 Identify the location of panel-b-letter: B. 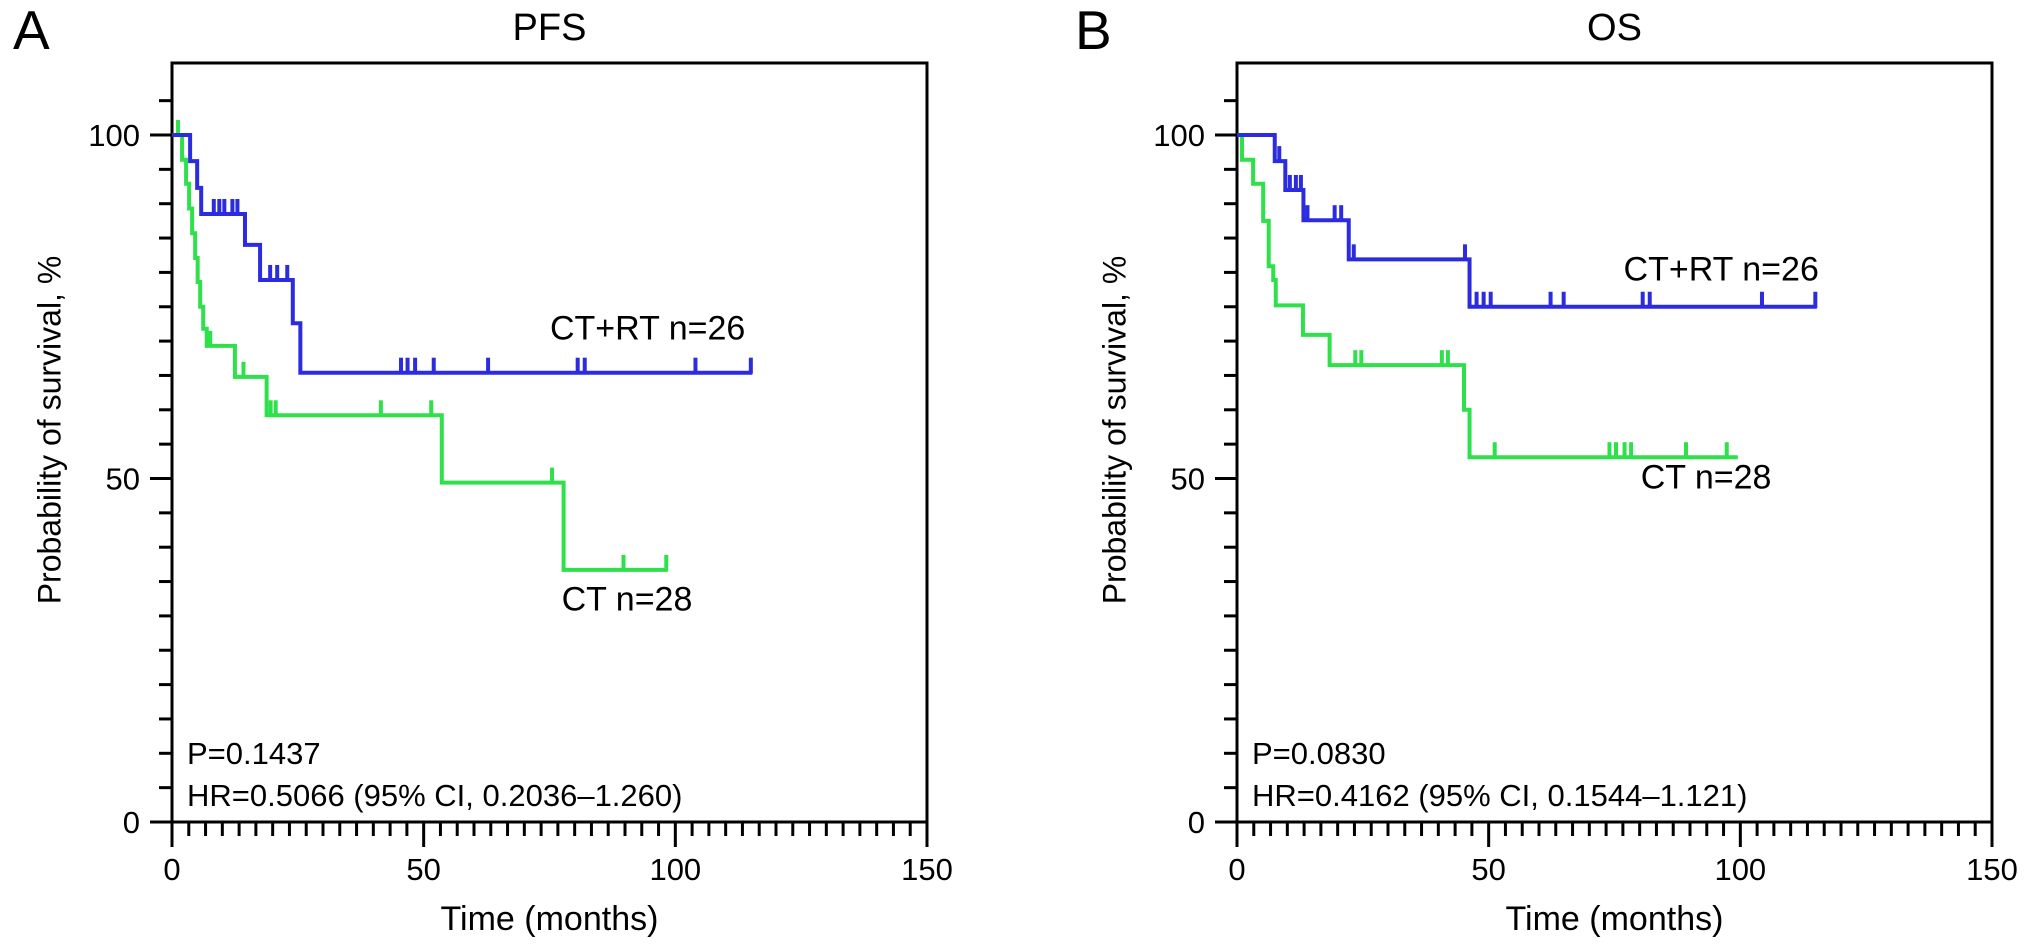
(1093, 30).